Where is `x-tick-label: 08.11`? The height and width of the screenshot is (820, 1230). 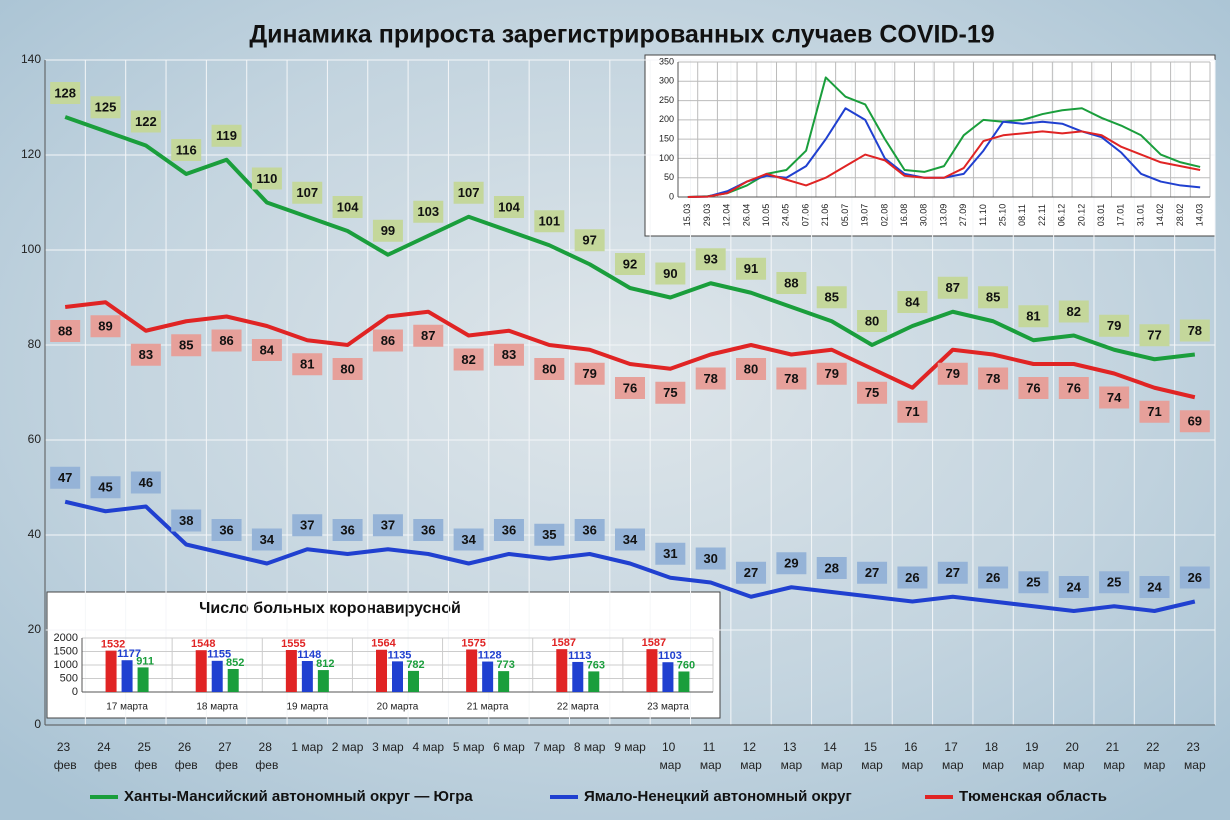 x-tick-label: 08.11 is located at coordinates (1022, 215).